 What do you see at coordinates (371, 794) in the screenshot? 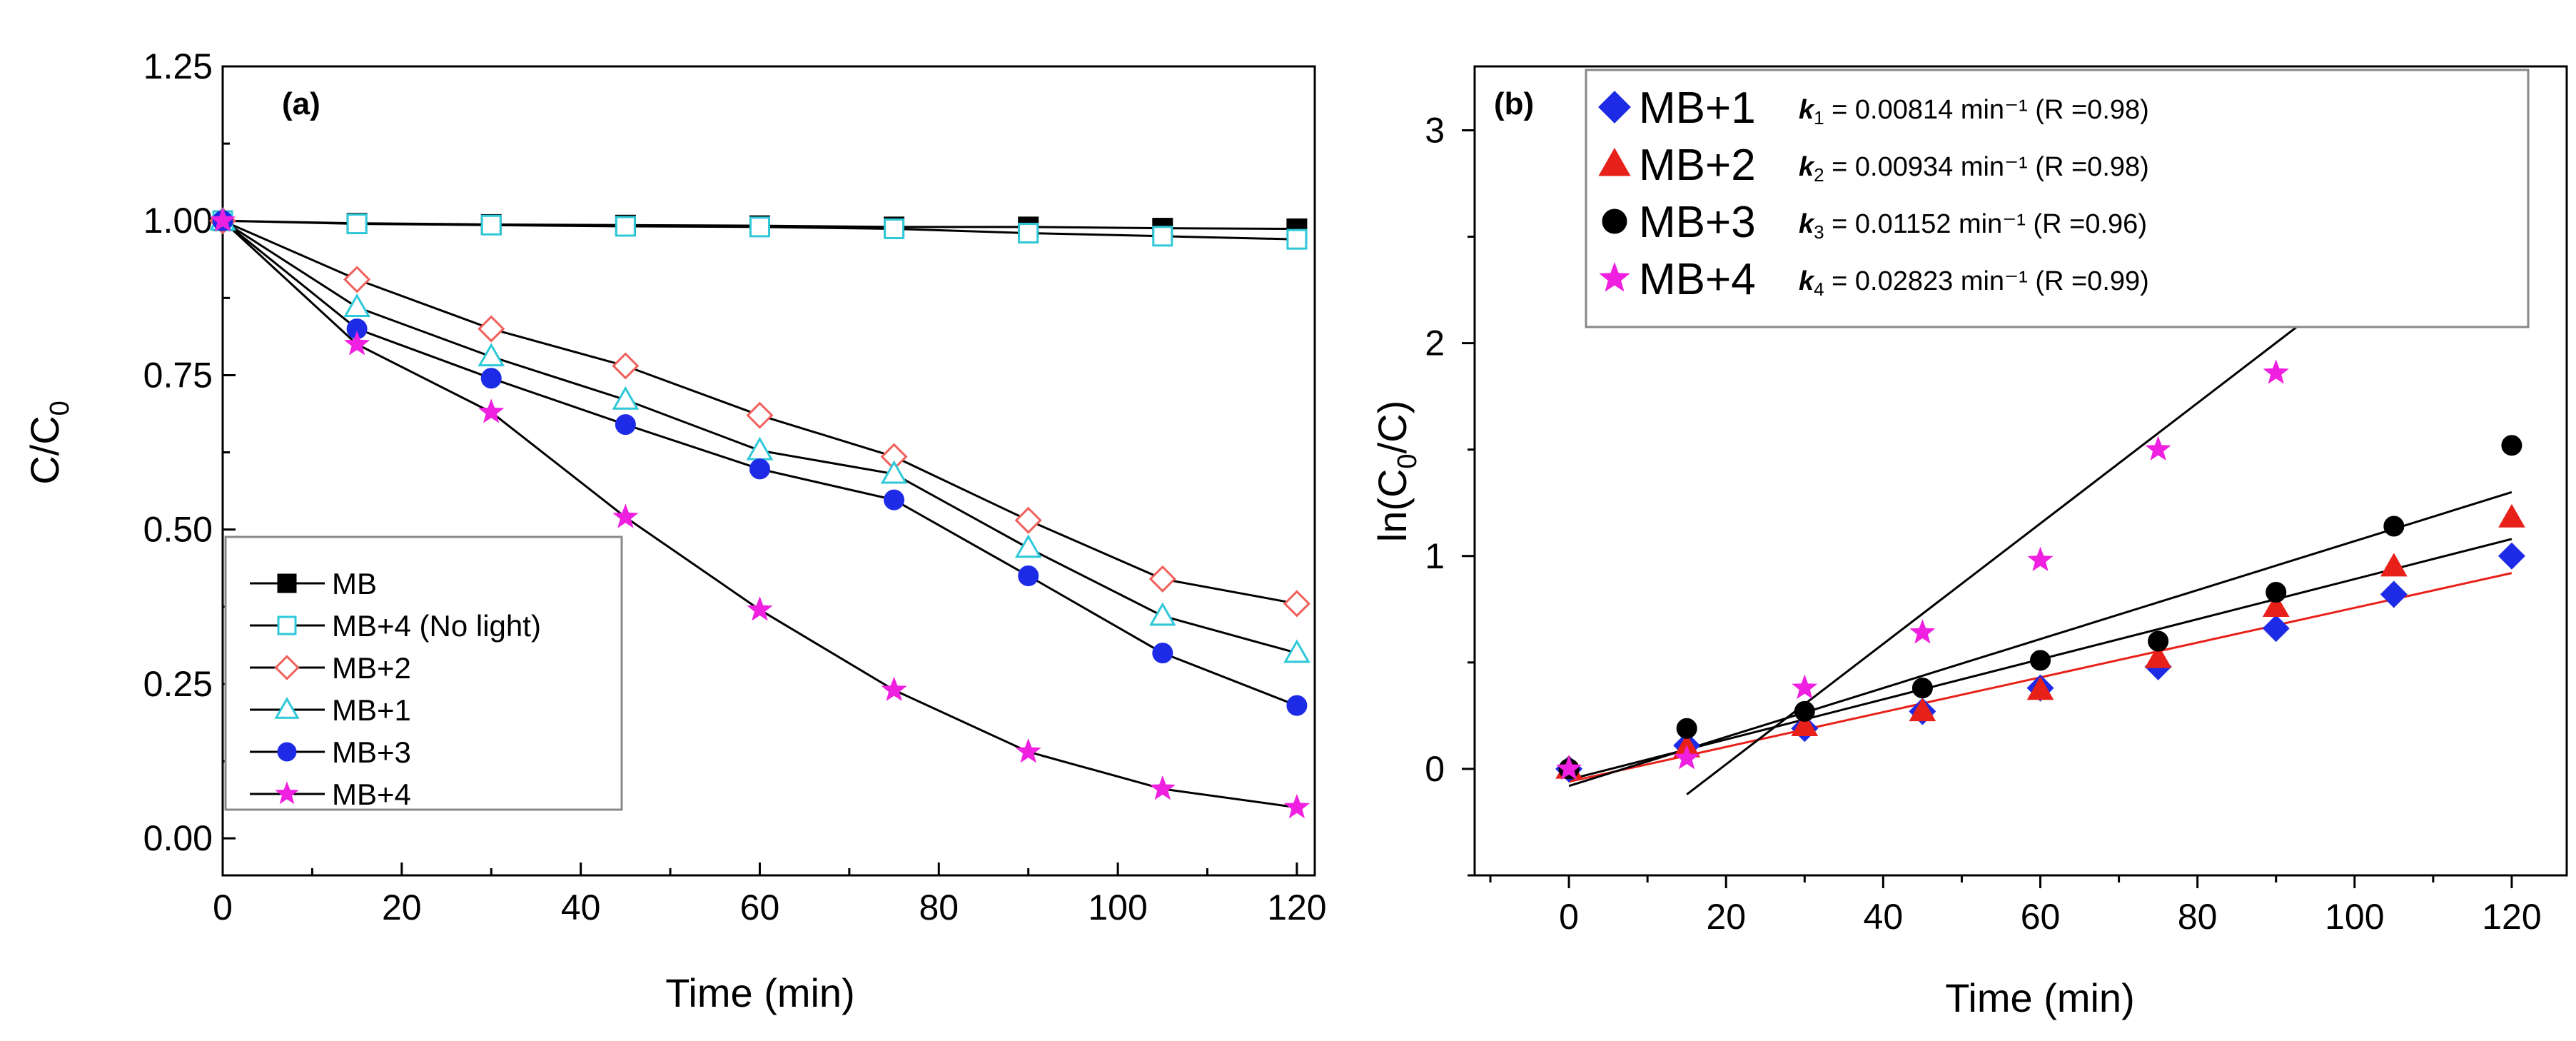
I see `panel-a-legend-label: MB+4` at bounding box center [371, 794].